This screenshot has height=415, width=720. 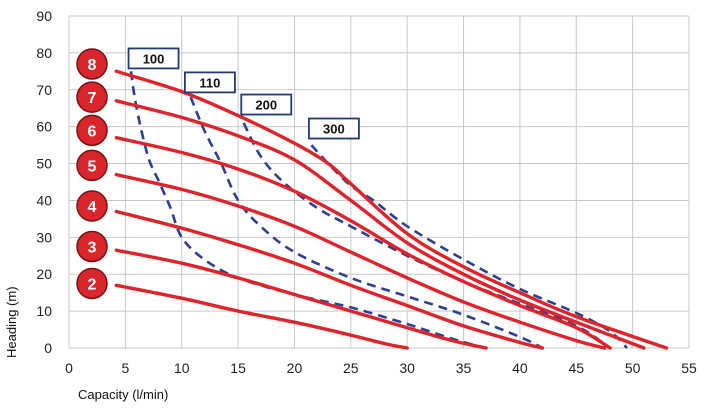 I want to click on efficiency-label-200: 200, so click(x=266, y=104).